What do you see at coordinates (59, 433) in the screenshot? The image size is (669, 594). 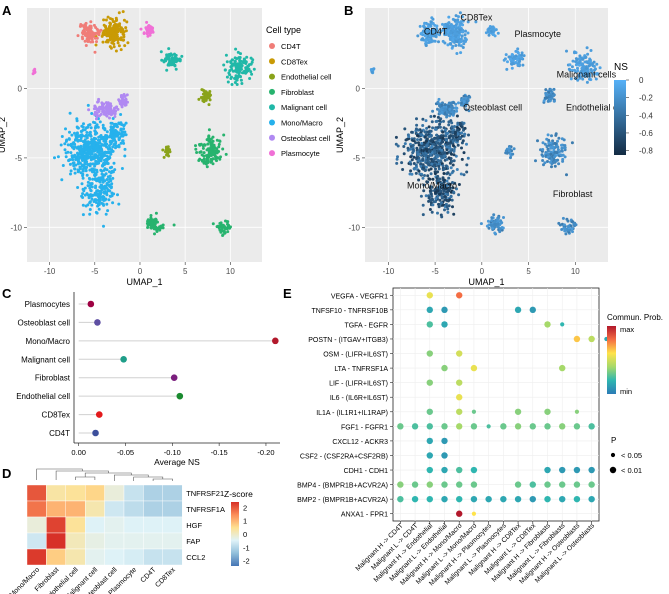 I see `category-label-cd4t: CD4T` at bounding box center [59, 433].